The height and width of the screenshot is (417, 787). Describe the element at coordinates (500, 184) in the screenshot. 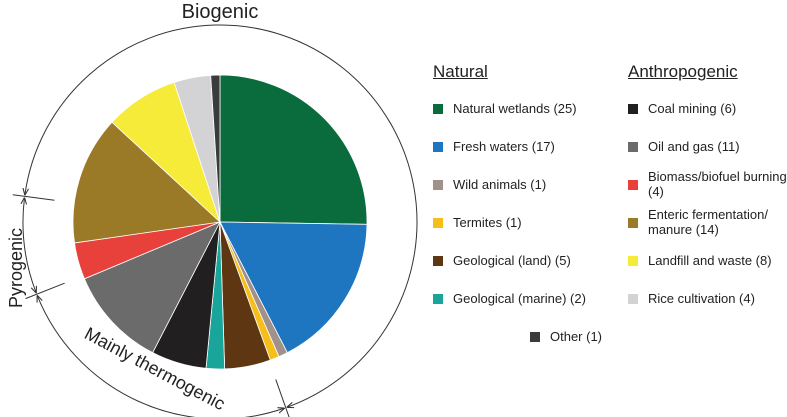

I see `legend-label: Wild animals (1)` at that location.